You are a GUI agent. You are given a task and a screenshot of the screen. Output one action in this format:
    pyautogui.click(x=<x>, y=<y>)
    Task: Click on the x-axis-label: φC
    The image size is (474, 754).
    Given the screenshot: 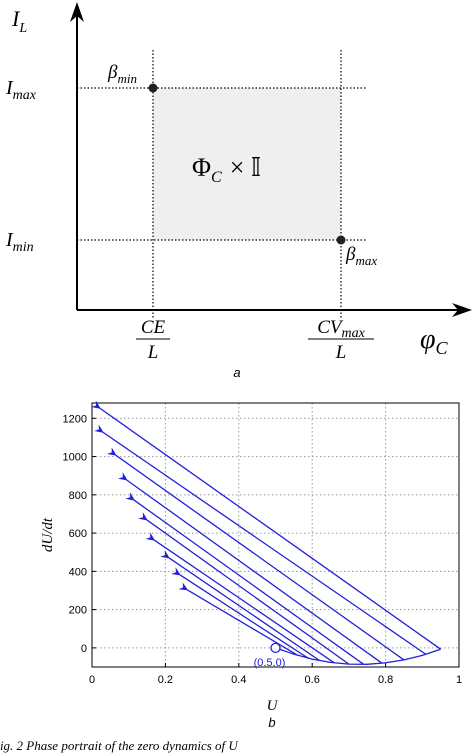 What is the action you would take?
    pyautogui.click(x=434, y=341)
    